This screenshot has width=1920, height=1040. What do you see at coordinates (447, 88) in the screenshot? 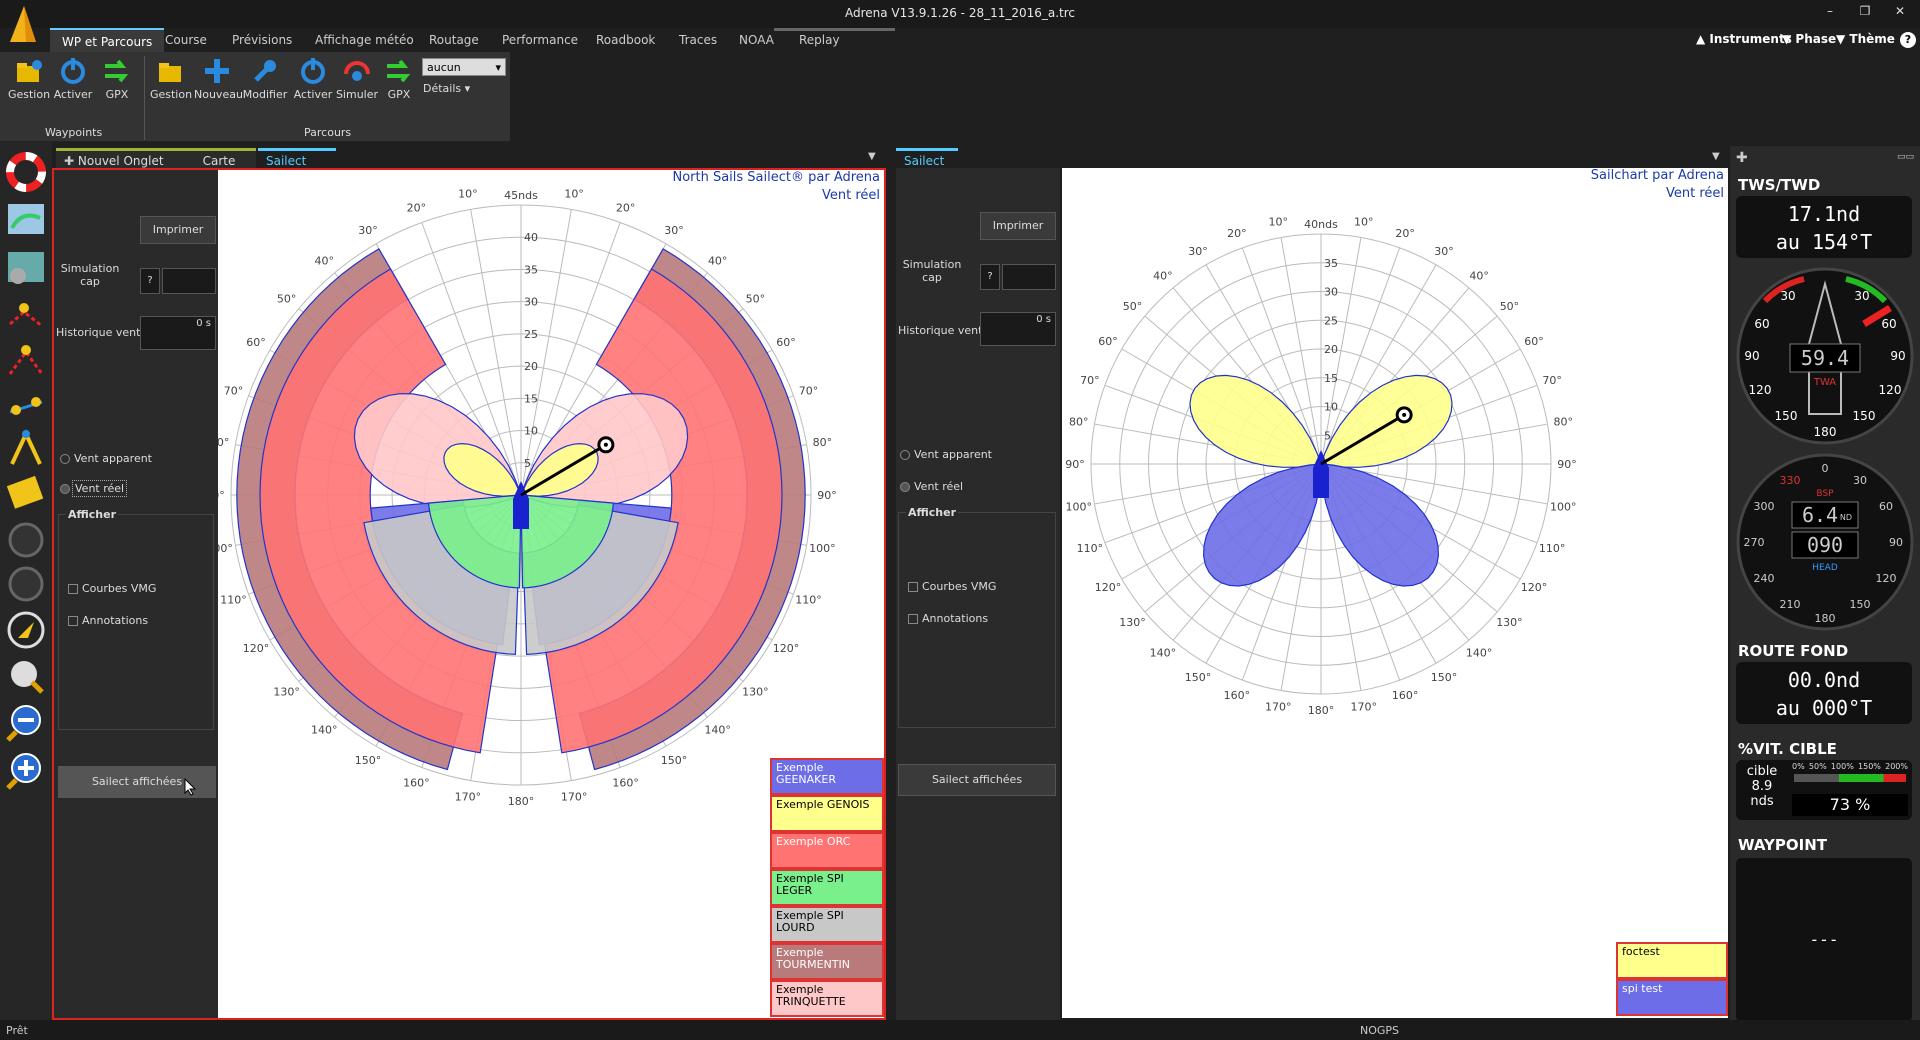
I see `details-dropdown: Détails ▾` at bounding box center [447, 88].